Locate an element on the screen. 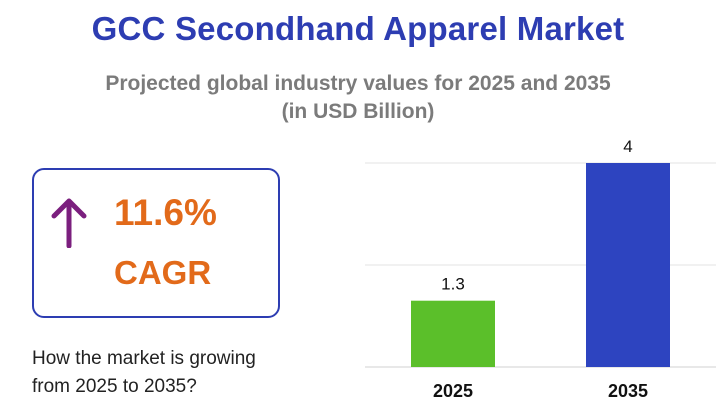  cagr-value: 11.6% is located at coordinates (165, 212).